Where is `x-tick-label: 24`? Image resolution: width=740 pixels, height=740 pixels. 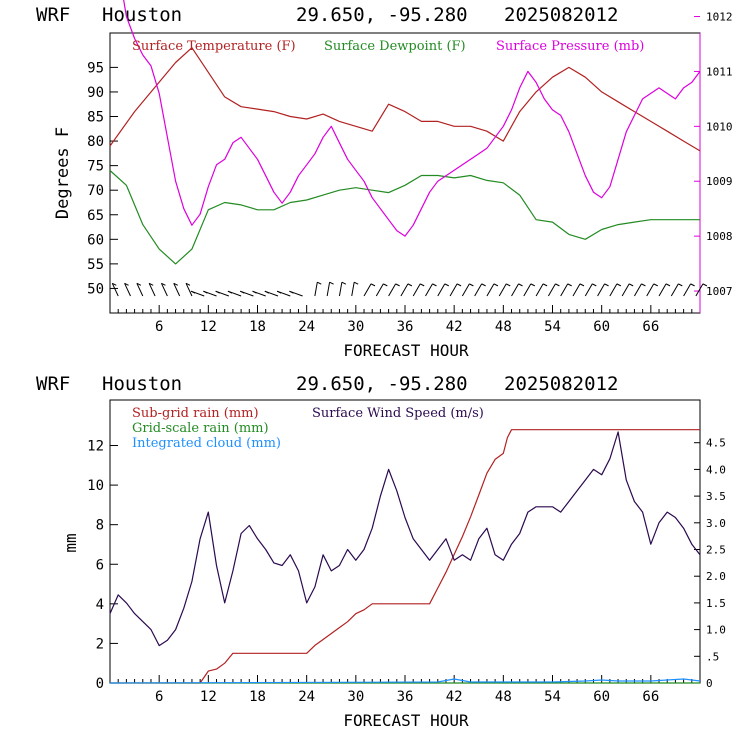
x-tick-label: 24 is located at coordinates (306, 327).